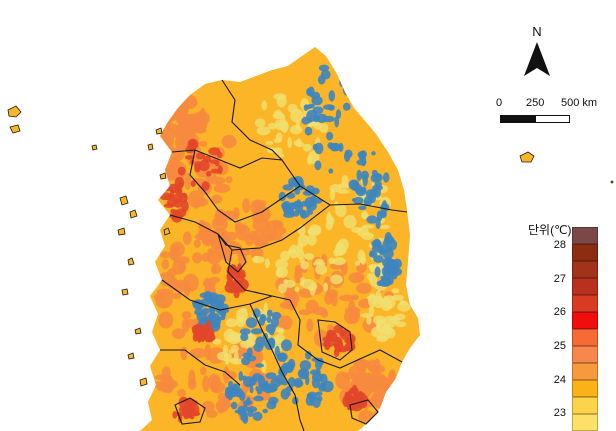  Describe the element at coordinates (559, 279) in the screenshot. I see `legend-tick-27: 27` at that location.